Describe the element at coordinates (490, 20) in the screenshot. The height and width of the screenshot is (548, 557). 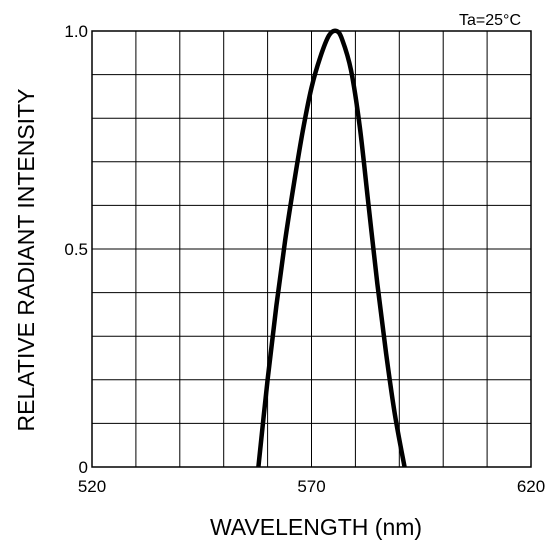
I see `temperature-annotation: Ta=25°C` at that location.